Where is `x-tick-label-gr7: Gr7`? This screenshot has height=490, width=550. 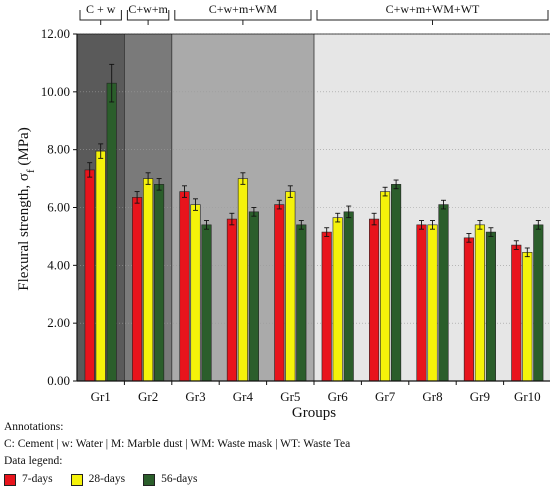 x-tick-label-gr7: Gr7 is located at coordinates (385, 396).